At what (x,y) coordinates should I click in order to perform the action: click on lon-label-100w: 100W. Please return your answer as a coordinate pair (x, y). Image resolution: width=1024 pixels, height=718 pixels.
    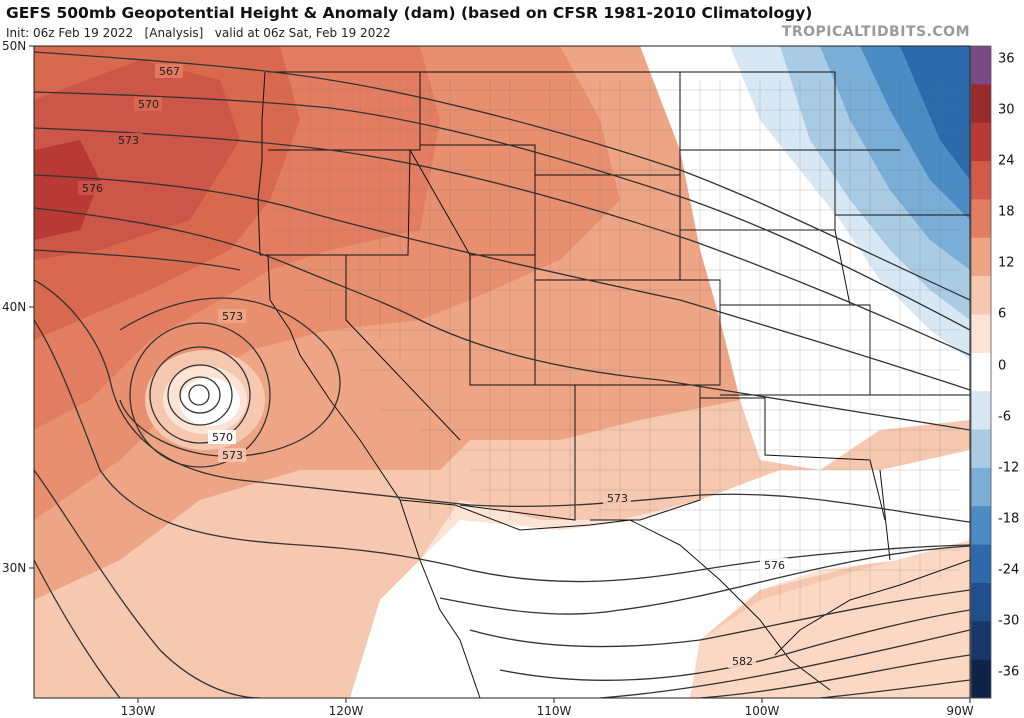
    Looking at the image, I should click on (762, 711).